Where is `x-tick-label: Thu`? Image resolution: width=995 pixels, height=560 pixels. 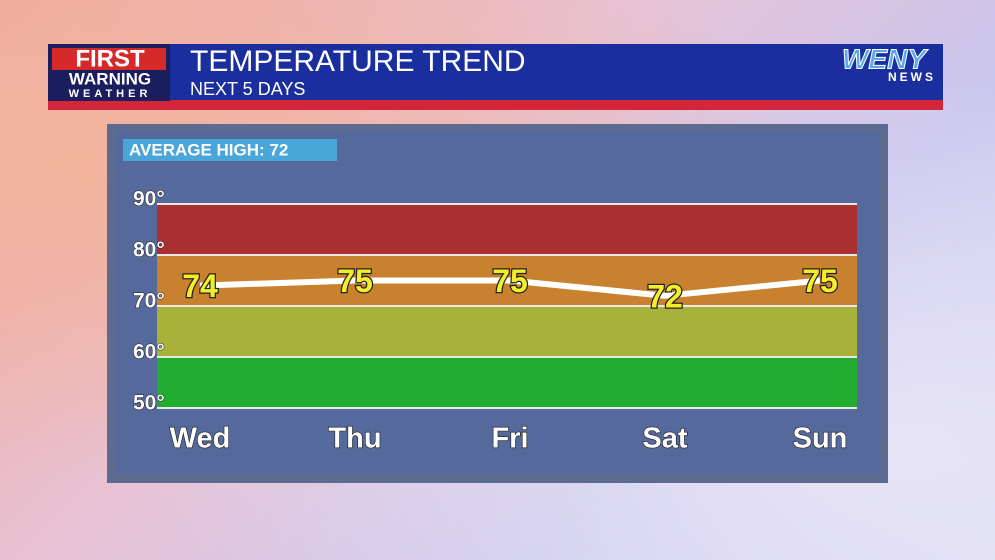 x-tick-label: Thu is located at coordinates (354, 439).